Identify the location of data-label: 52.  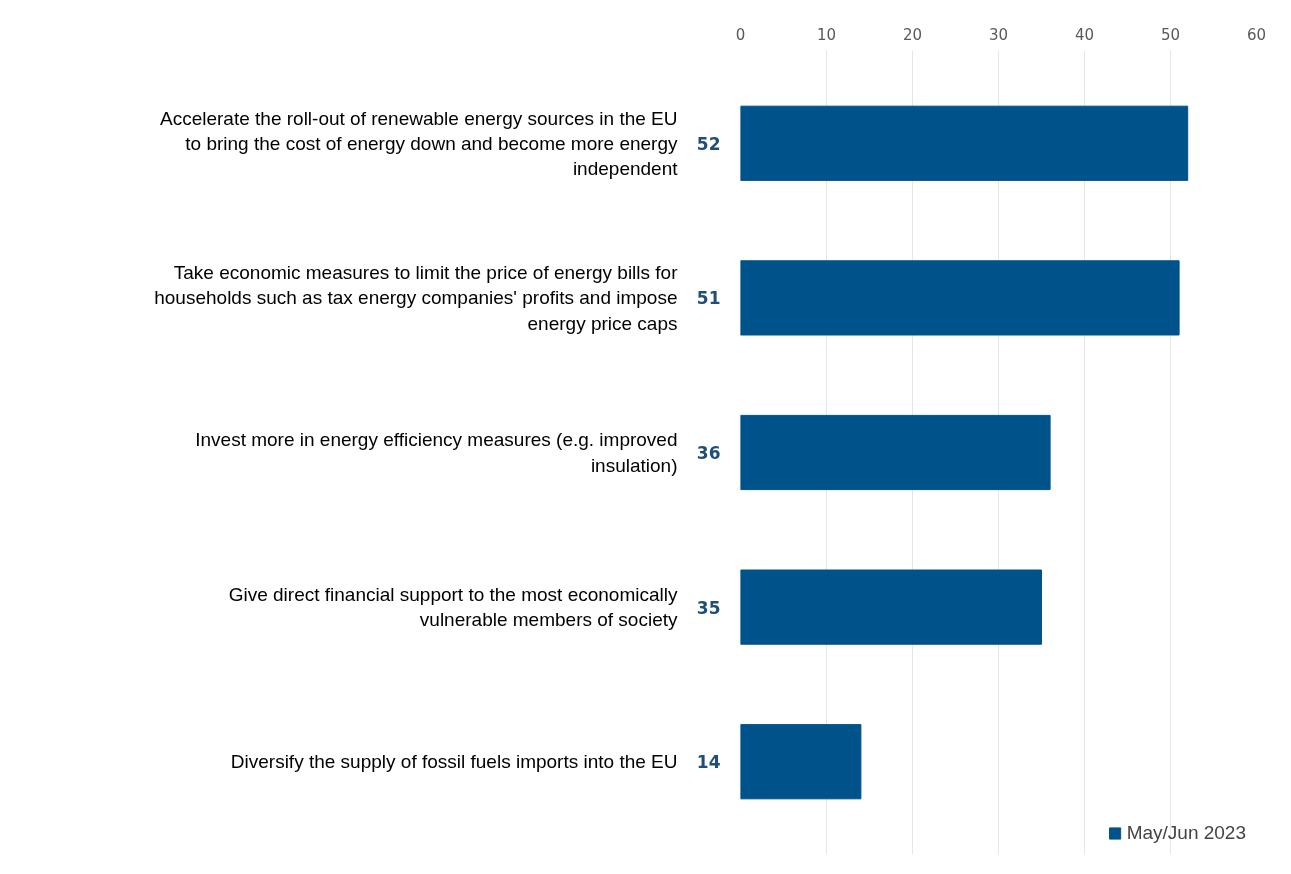
(708, 143).